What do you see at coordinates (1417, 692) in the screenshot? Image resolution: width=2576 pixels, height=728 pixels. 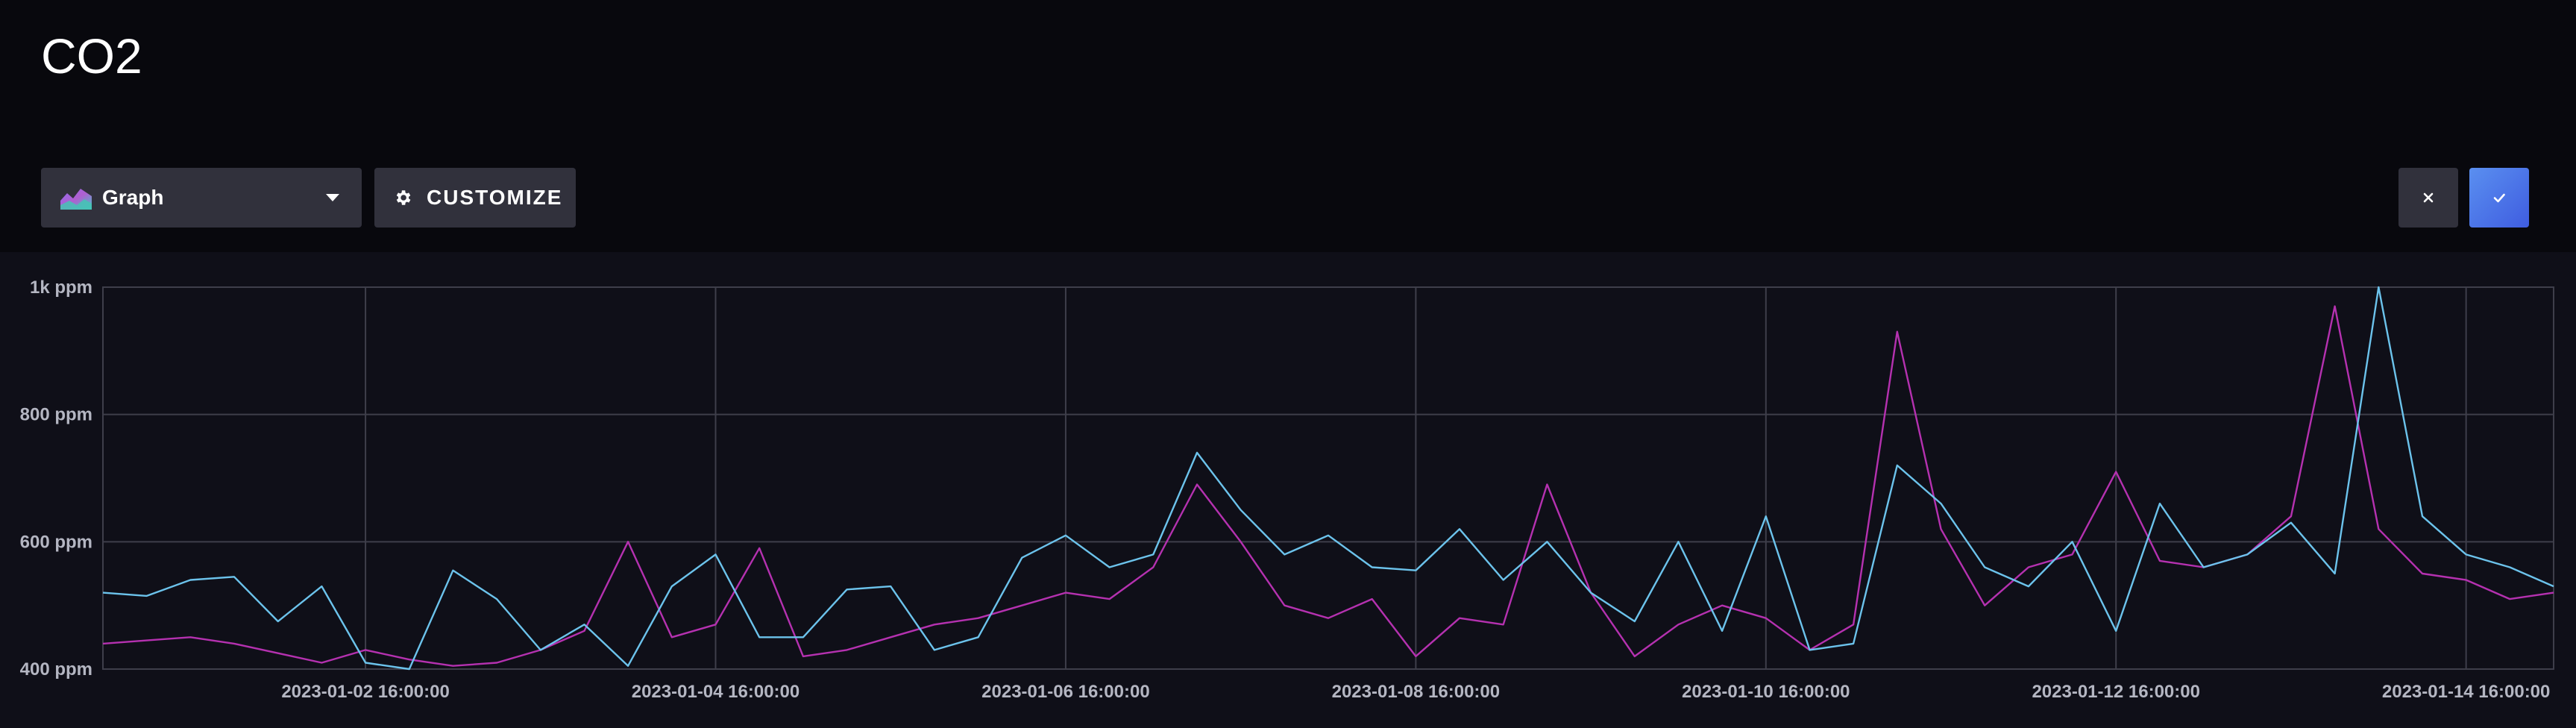 I see `x-tick-label: 2023-01-08 16:00:00` at bounding box center [1417, 692].